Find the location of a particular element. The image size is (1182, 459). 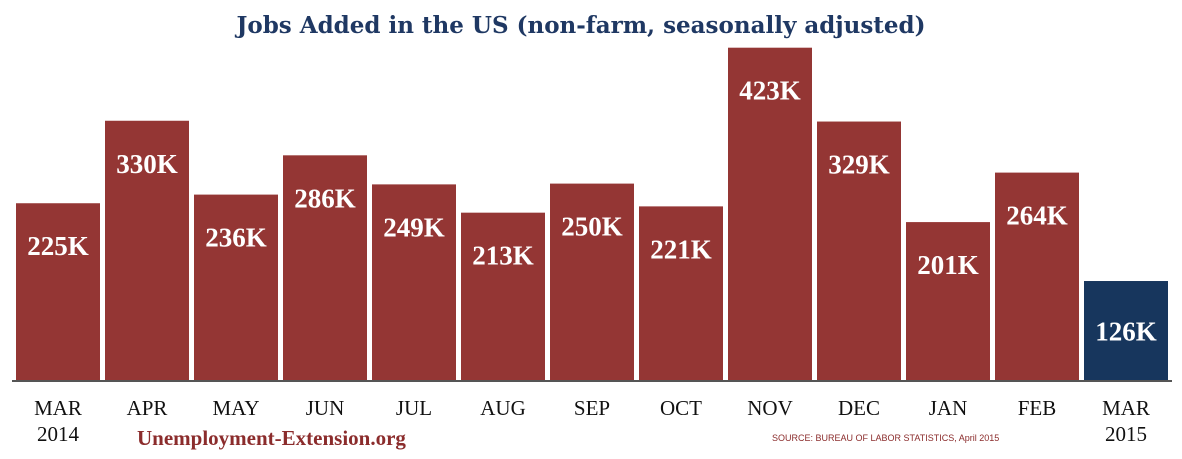

x-tick-label-6: SEP is located at coordinates (592, 408).